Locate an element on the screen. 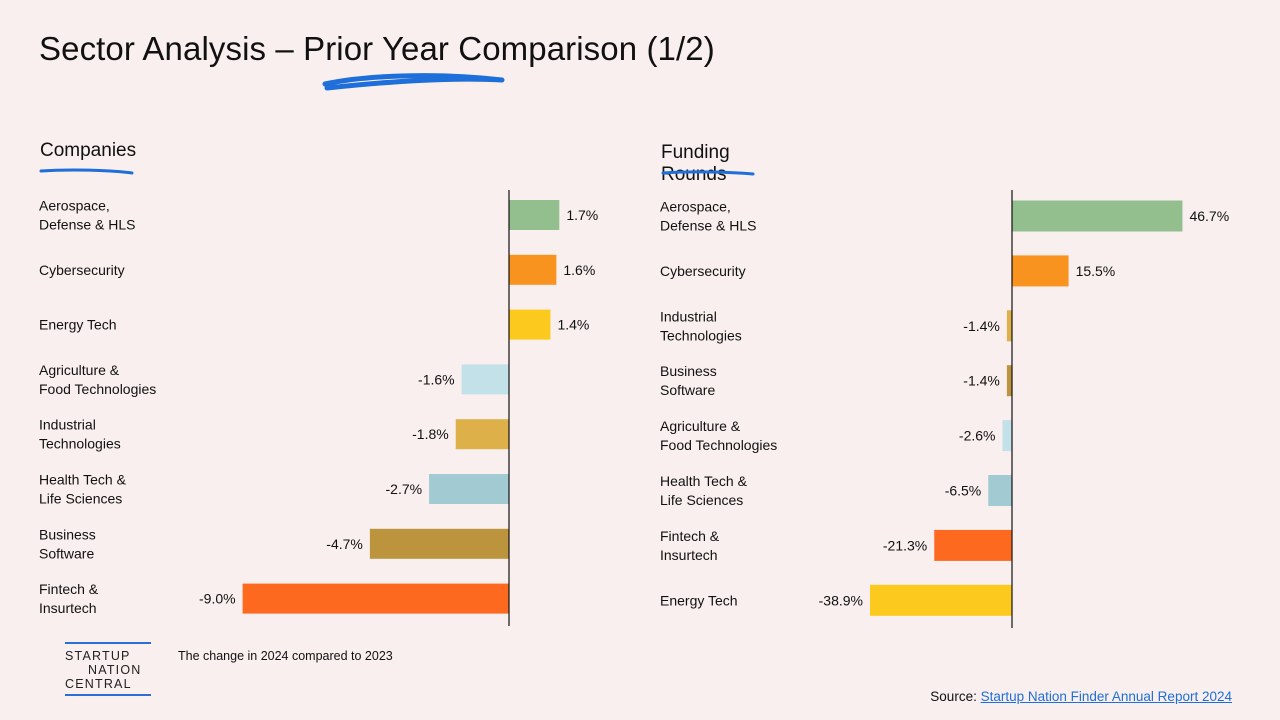 Image resolution: width=1280 pixels, height=720 pixels. chart-title-companies: Companies is located at coordinates (88, 150).